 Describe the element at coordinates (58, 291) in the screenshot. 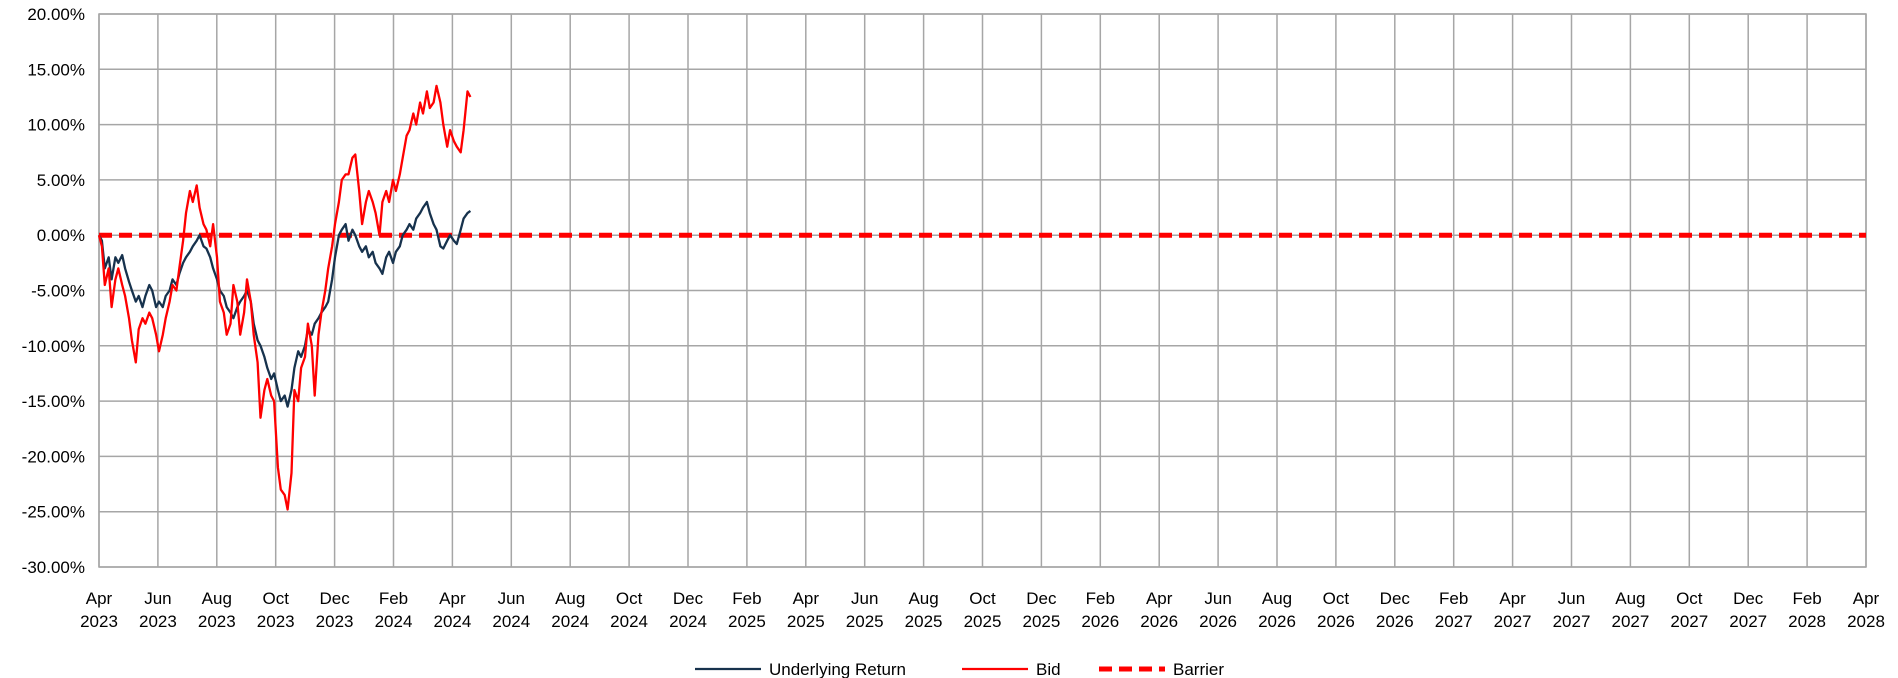

I see `y-tick-label: -5.00%` at that location.